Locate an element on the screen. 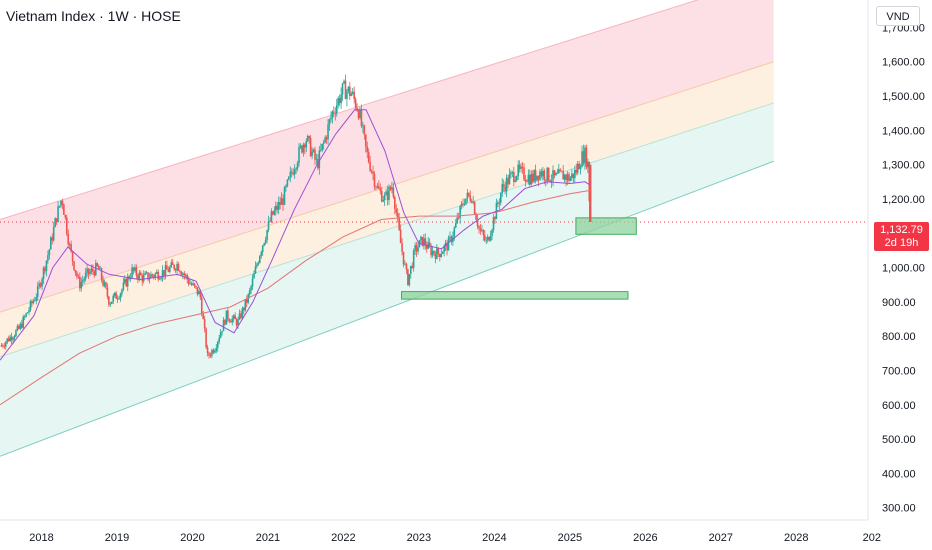 The height and width of the screenshot is (550, 932). y-tick-label: 700.00 is located at coordinates (899, 371).